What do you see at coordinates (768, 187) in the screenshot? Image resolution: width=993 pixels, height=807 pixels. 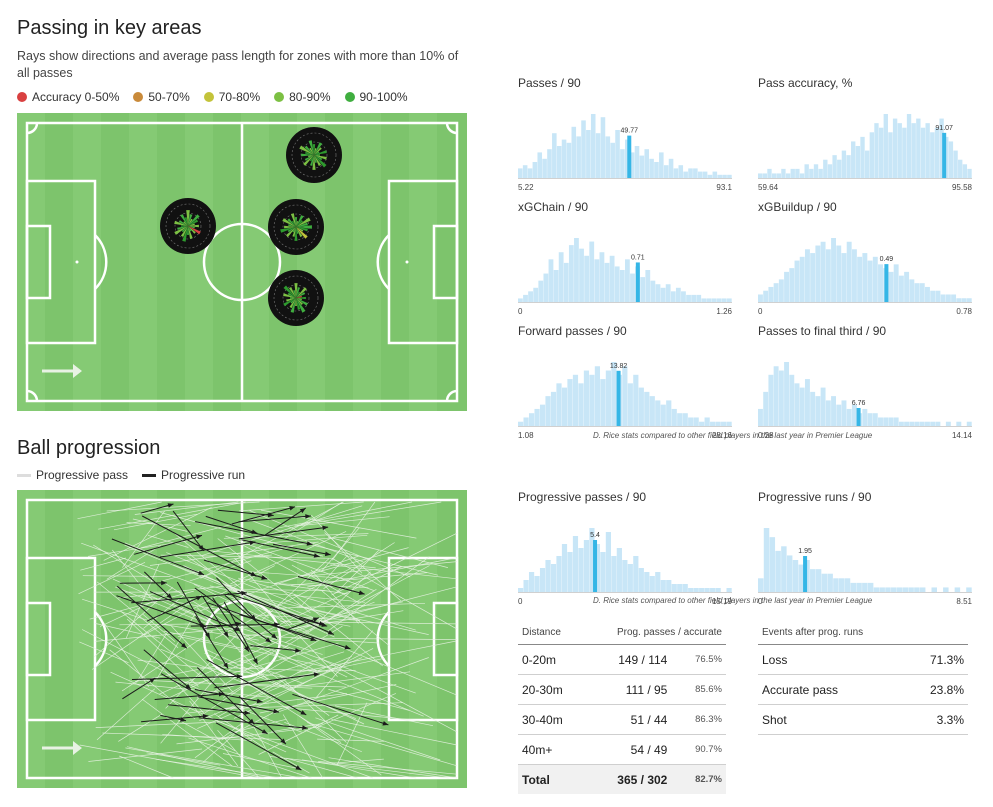 I see `histogram-min-label: 59.64` at bounding box center [768, 187].